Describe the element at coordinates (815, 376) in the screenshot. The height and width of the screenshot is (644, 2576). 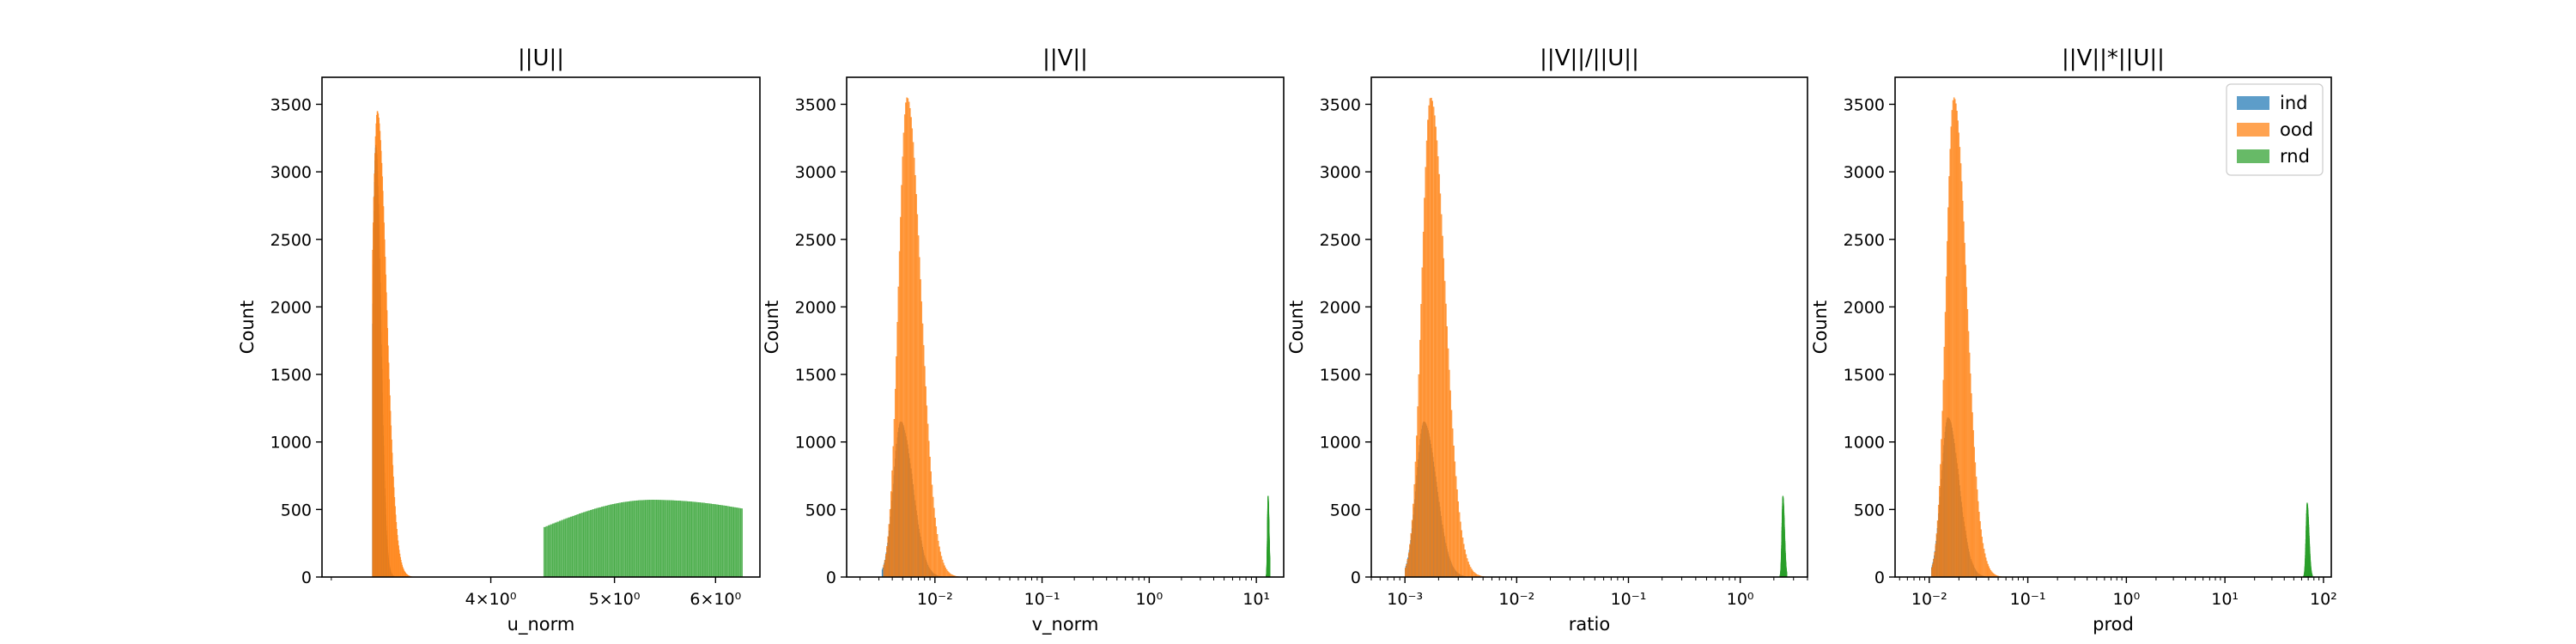
I see `y-tick-label: 1500` at that location.